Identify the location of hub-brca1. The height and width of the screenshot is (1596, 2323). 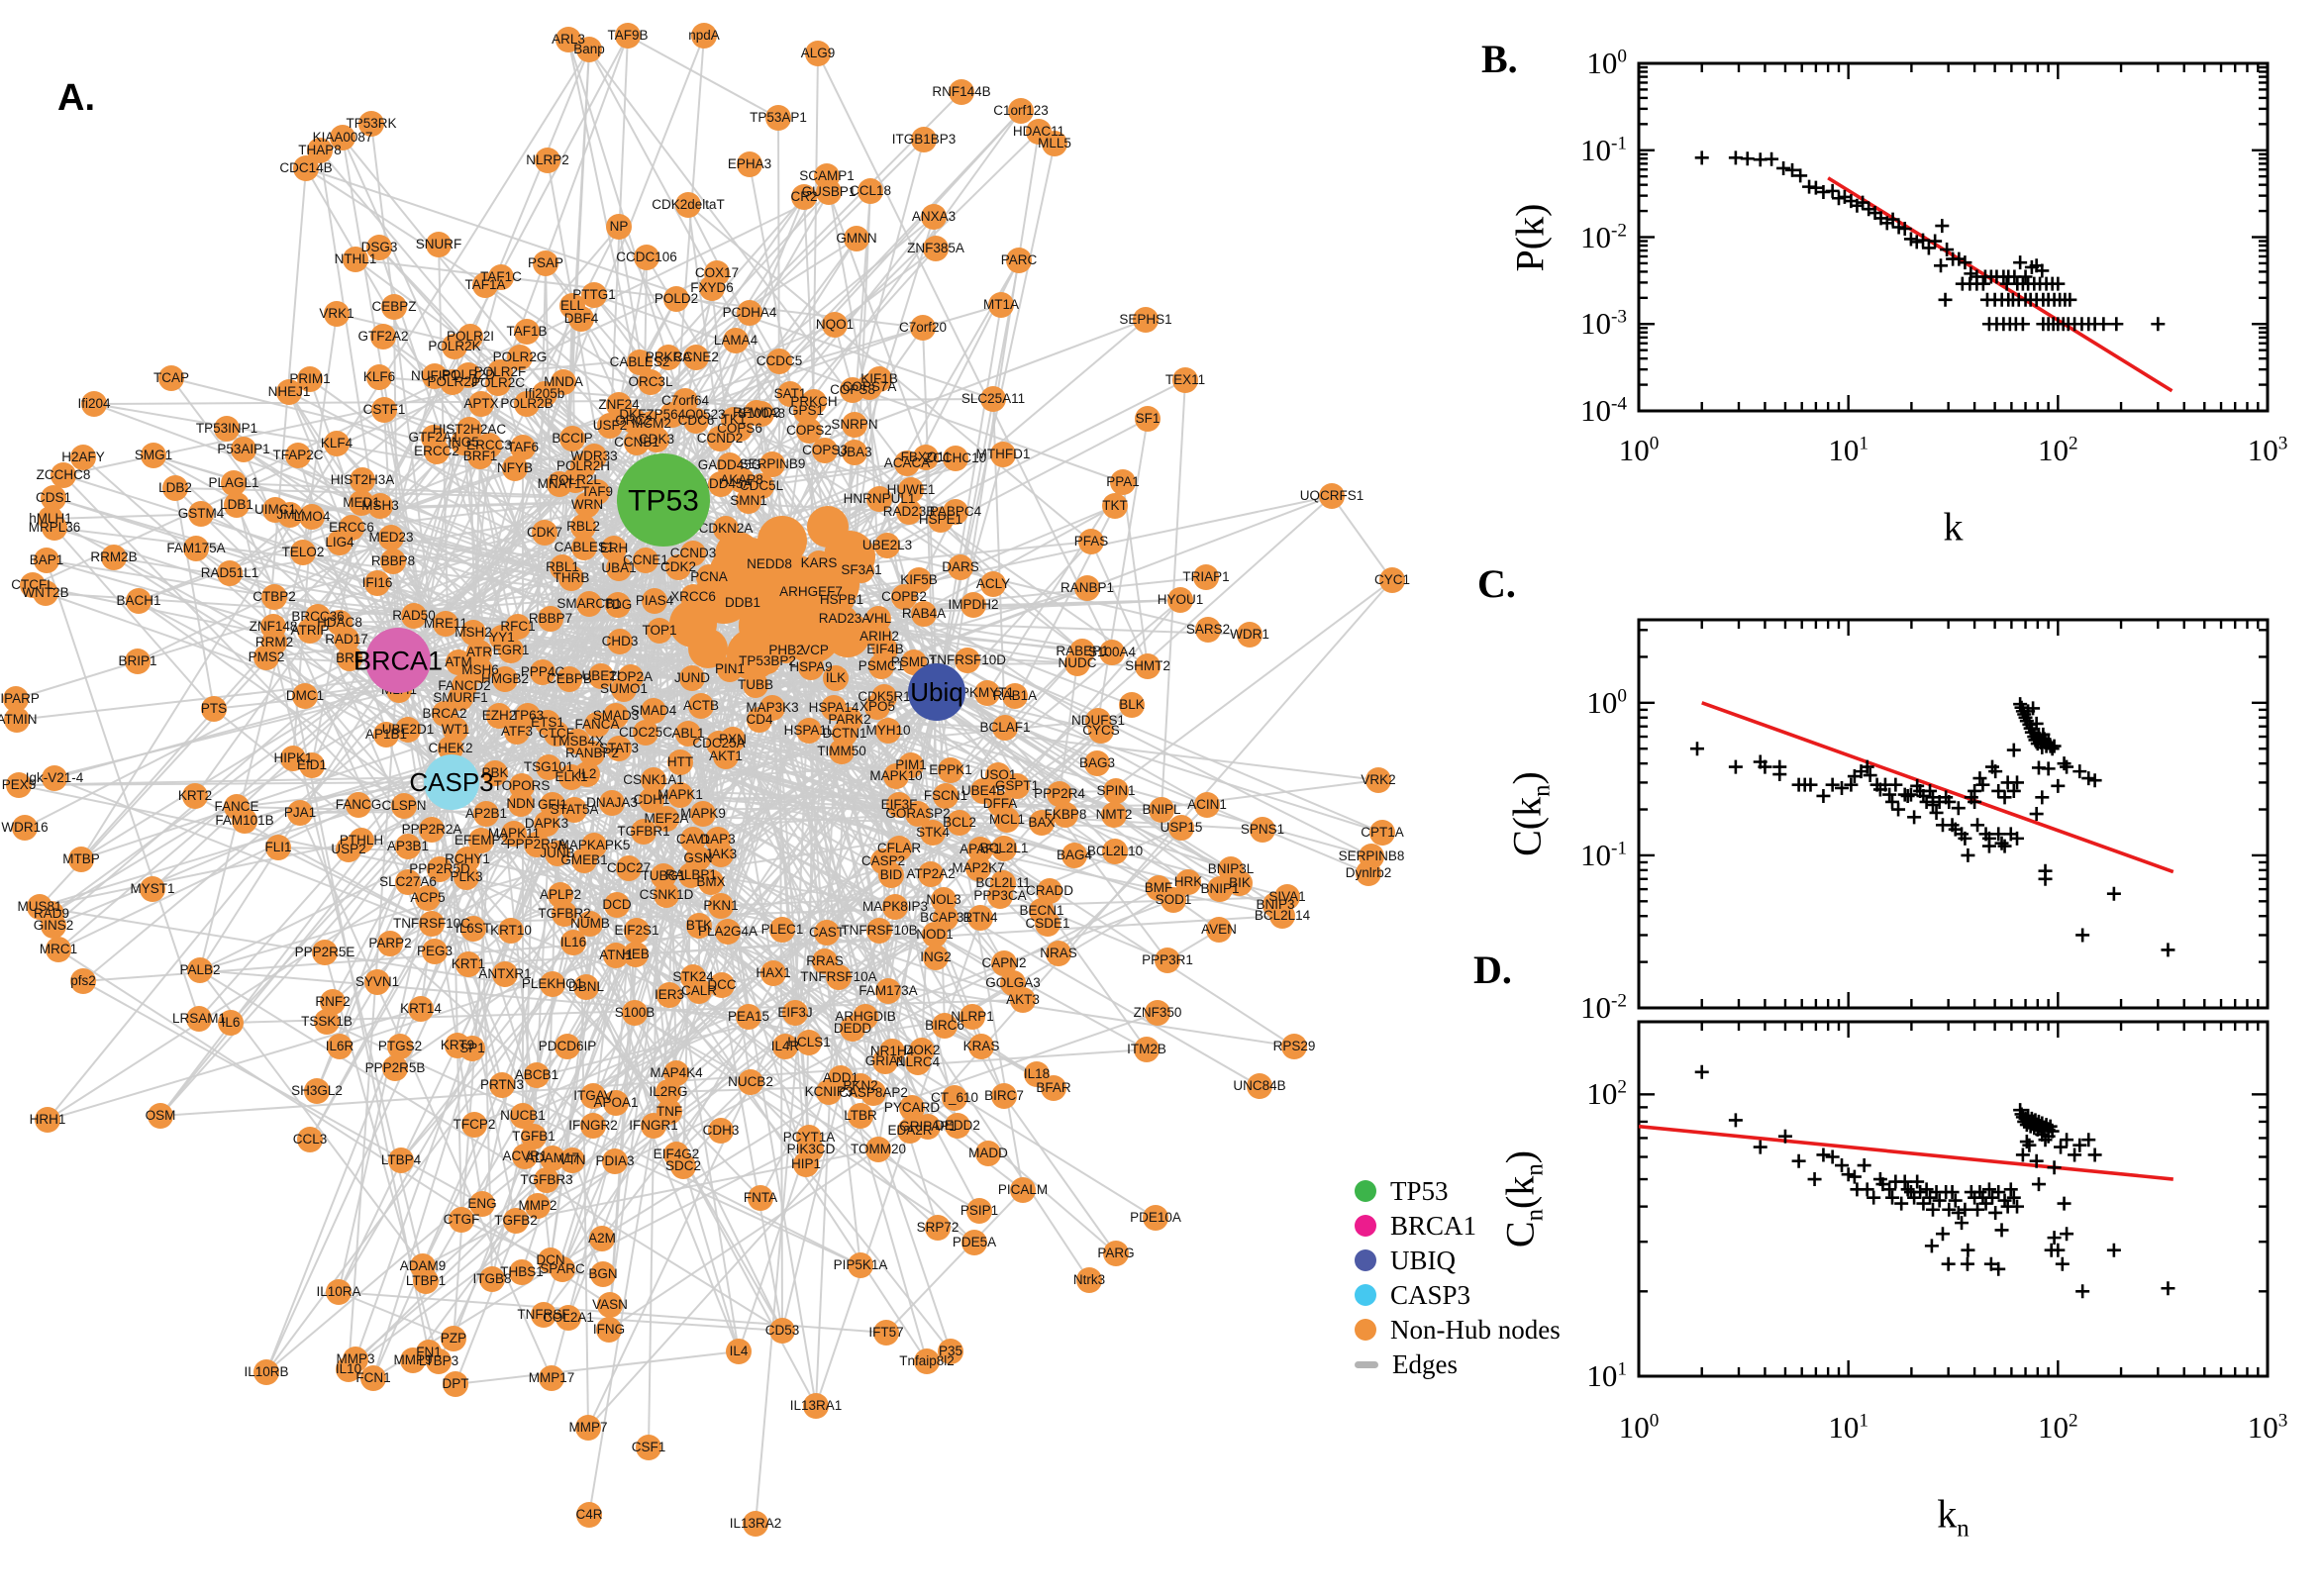
(398, 661).